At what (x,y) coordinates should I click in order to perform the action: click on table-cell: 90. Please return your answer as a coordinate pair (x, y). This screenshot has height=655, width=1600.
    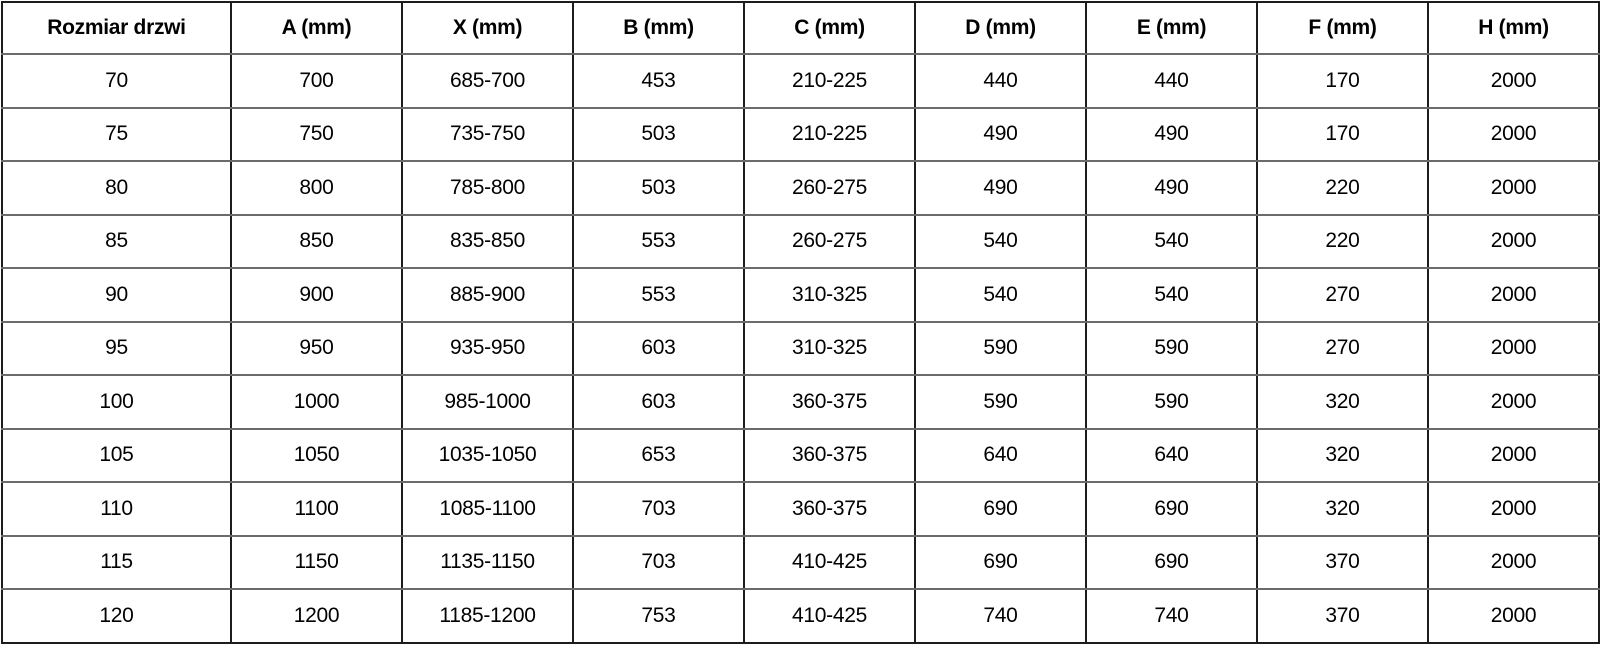
    Looking at the image, I should click on (116, 295).